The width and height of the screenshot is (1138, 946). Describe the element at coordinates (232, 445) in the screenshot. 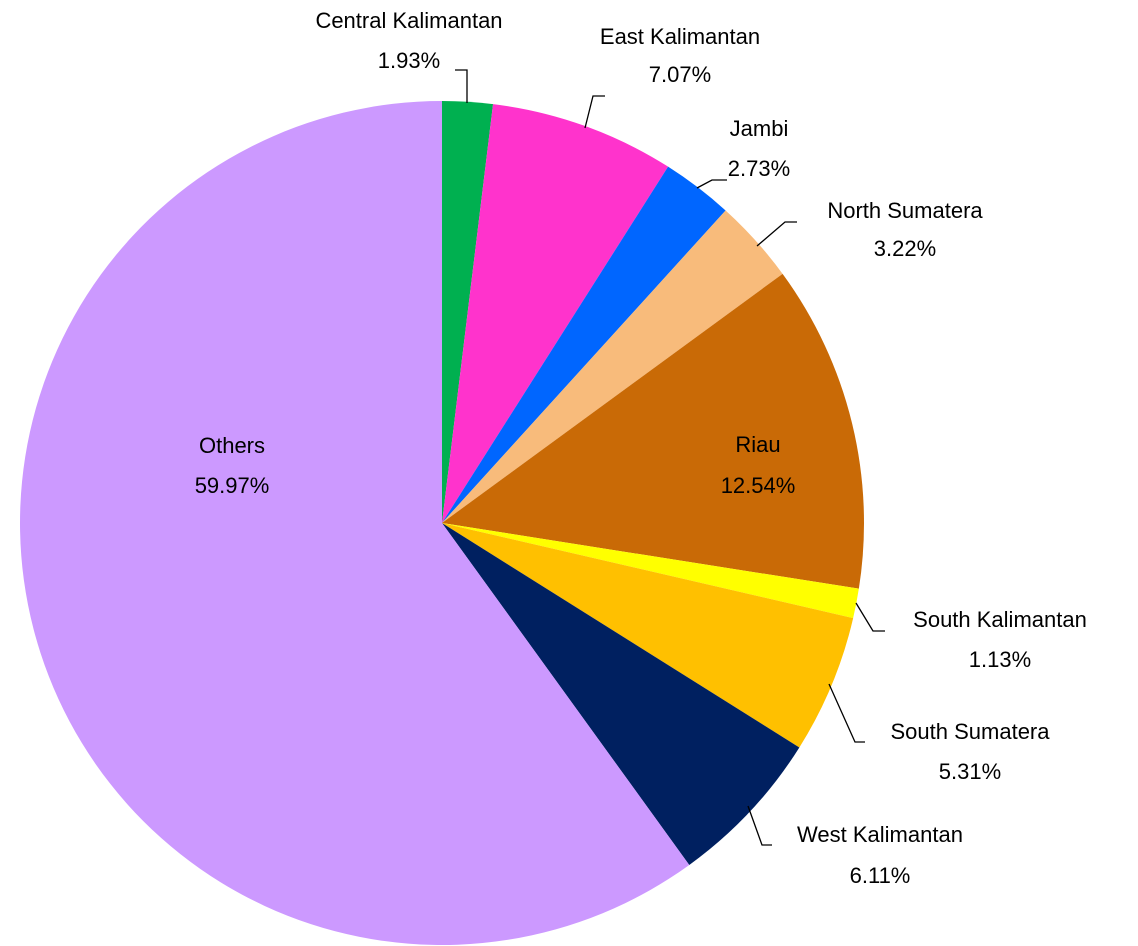

I see `data-label-name: Others` at that location.